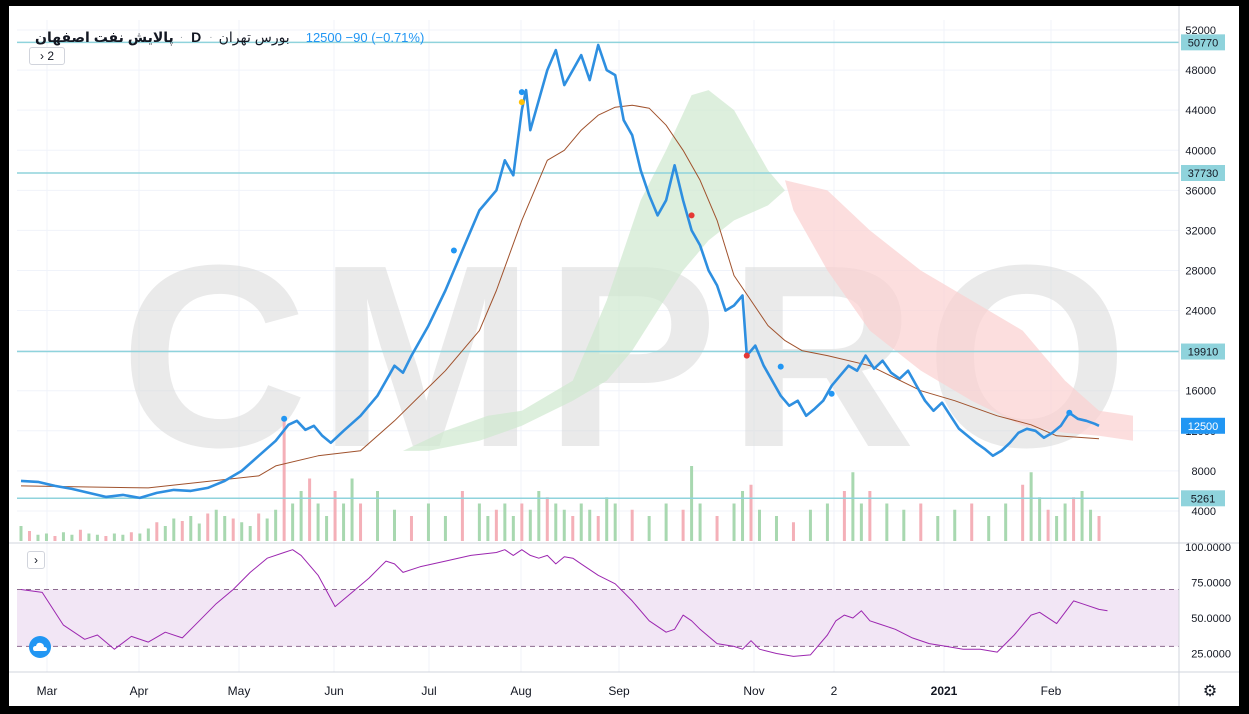 Image resolution: width=1249 pixels, height=714 pixels. I want to click on settings-gear-icon: ⚙, so click(1210, 691).